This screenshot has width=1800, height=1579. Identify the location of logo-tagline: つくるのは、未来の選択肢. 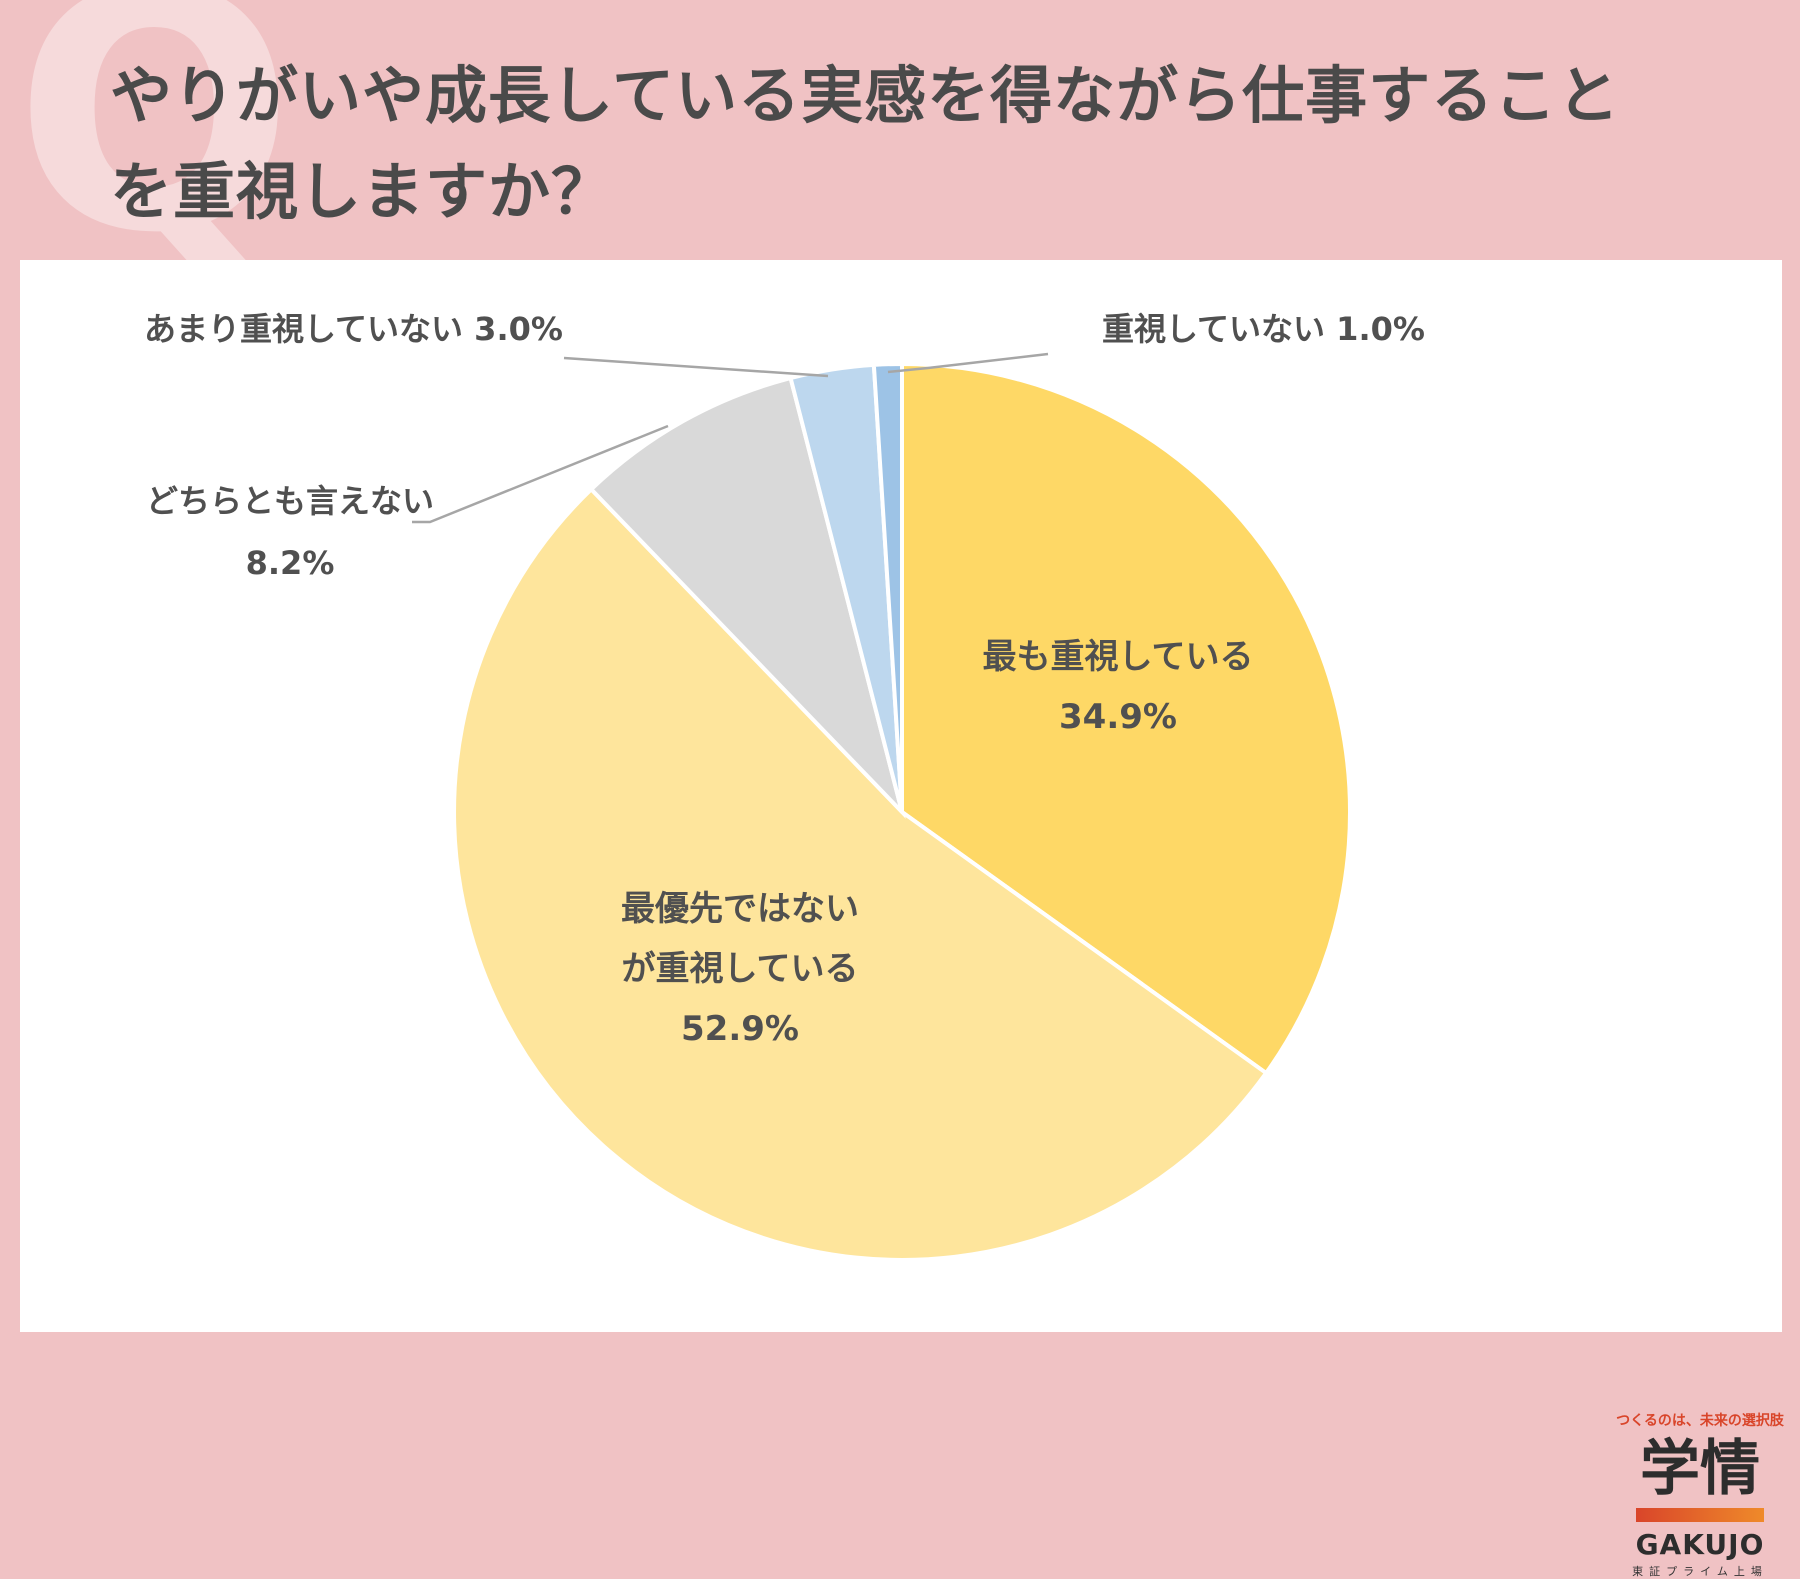
(1700, 1421).